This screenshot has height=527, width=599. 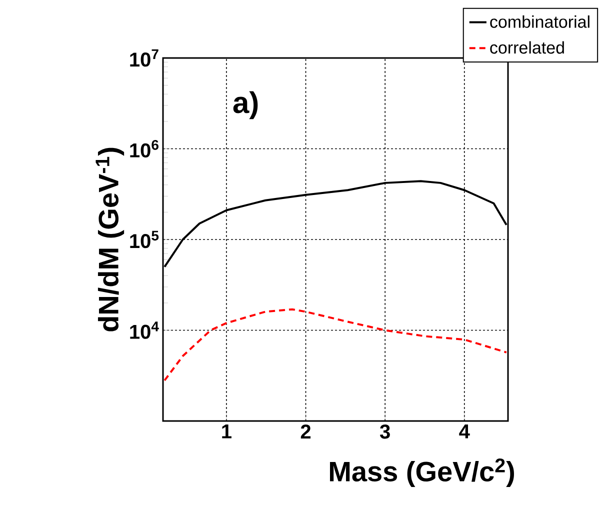 What do you see at coordinates (110, 240) in the screenshot?
I see `y-axis-title: dN/dM (GeV$^{-1}$)` at bounding box center [110, 240].